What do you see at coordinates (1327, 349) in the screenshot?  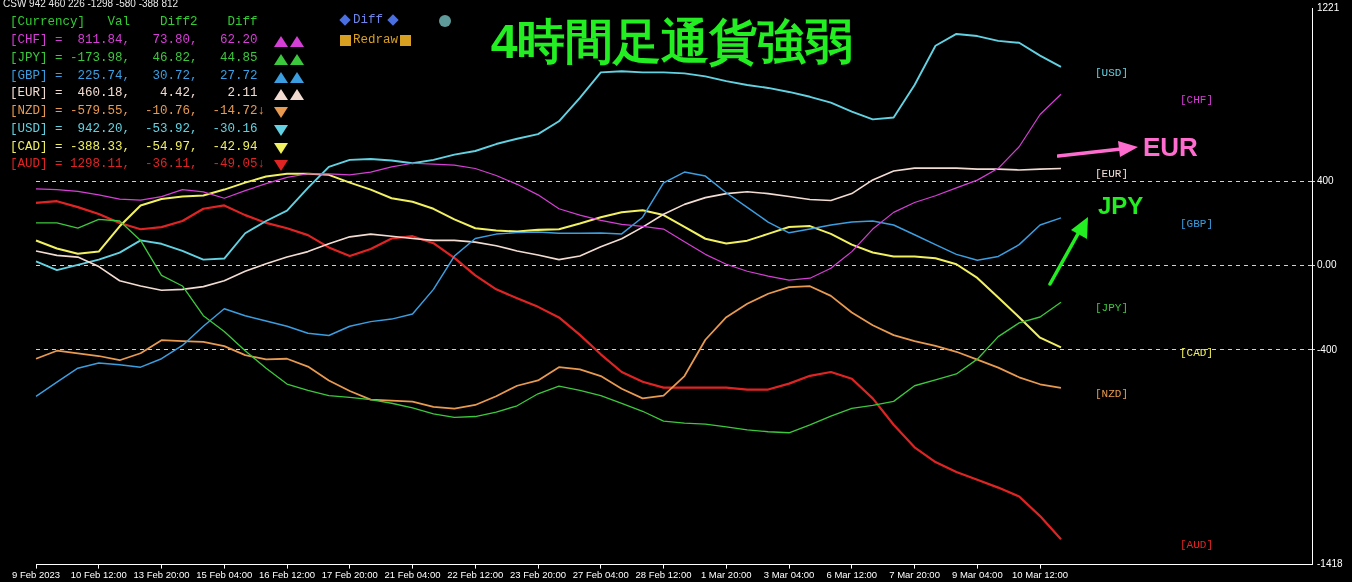 I see `y-tick-label: -400` at bounding box center [1327, 349].